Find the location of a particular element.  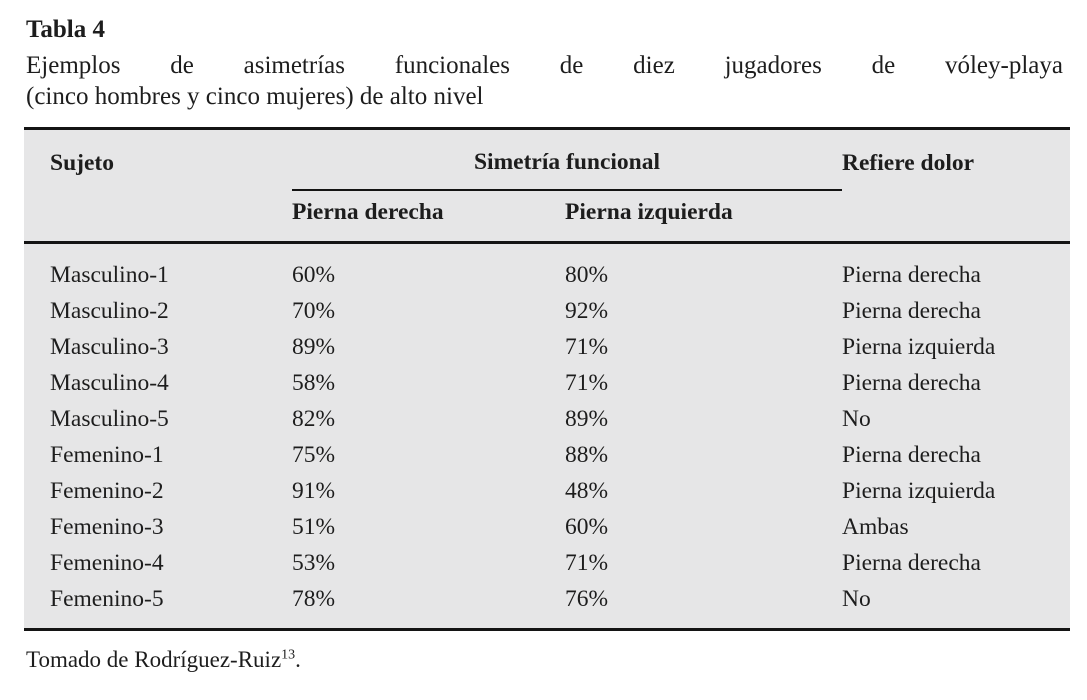

cell-subject: Femenino-3 is located at coordinates (107, 527).